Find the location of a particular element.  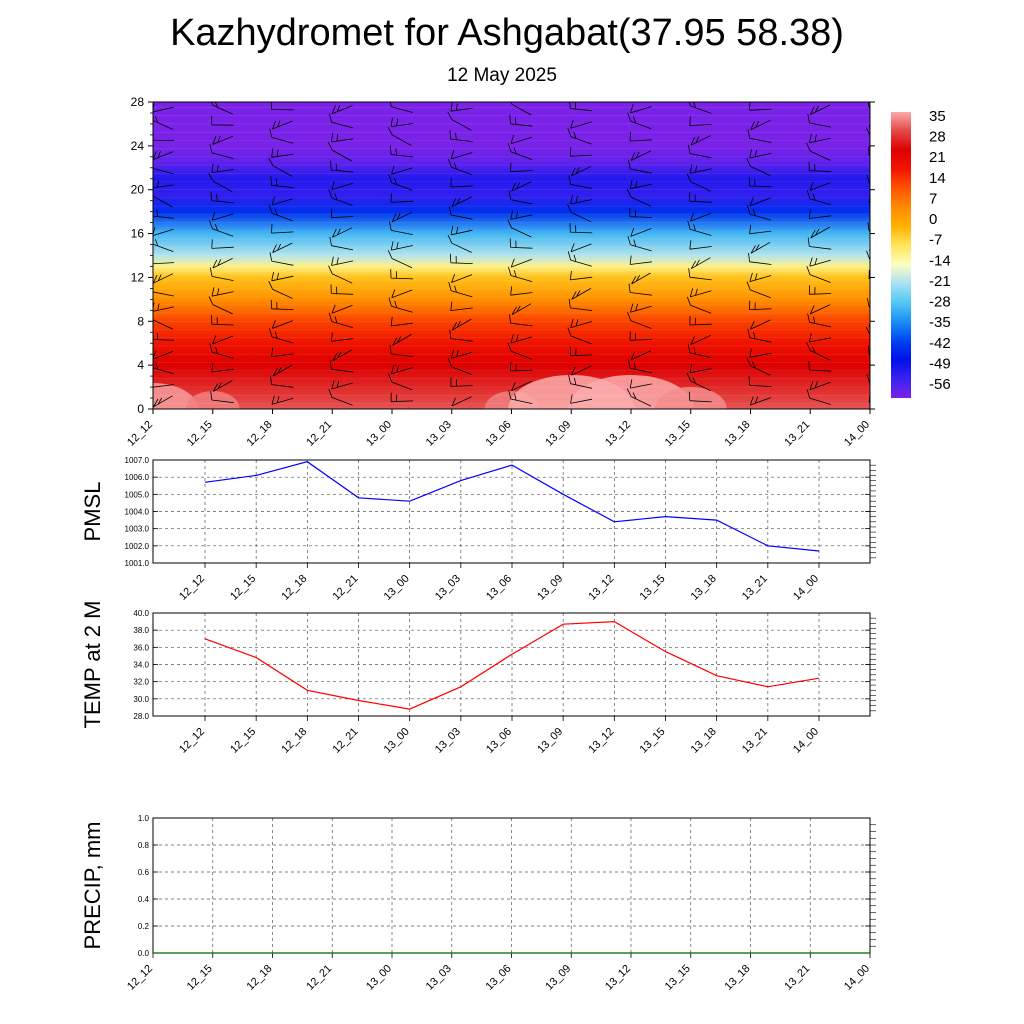

y-tick-label: 0.4 is located at coordinates (144, 899).